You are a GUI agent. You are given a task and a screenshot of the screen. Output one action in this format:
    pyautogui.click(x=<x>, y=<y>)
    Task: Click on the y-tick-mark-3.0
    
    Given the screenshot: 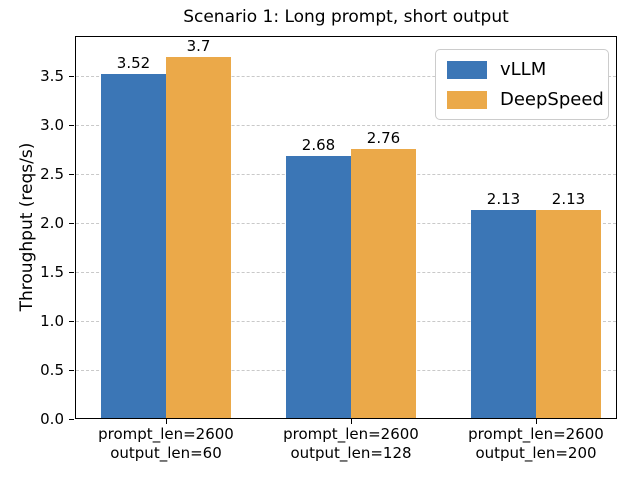 What is the action you would take?
    pyautogui.click(x=71, y=126)
    